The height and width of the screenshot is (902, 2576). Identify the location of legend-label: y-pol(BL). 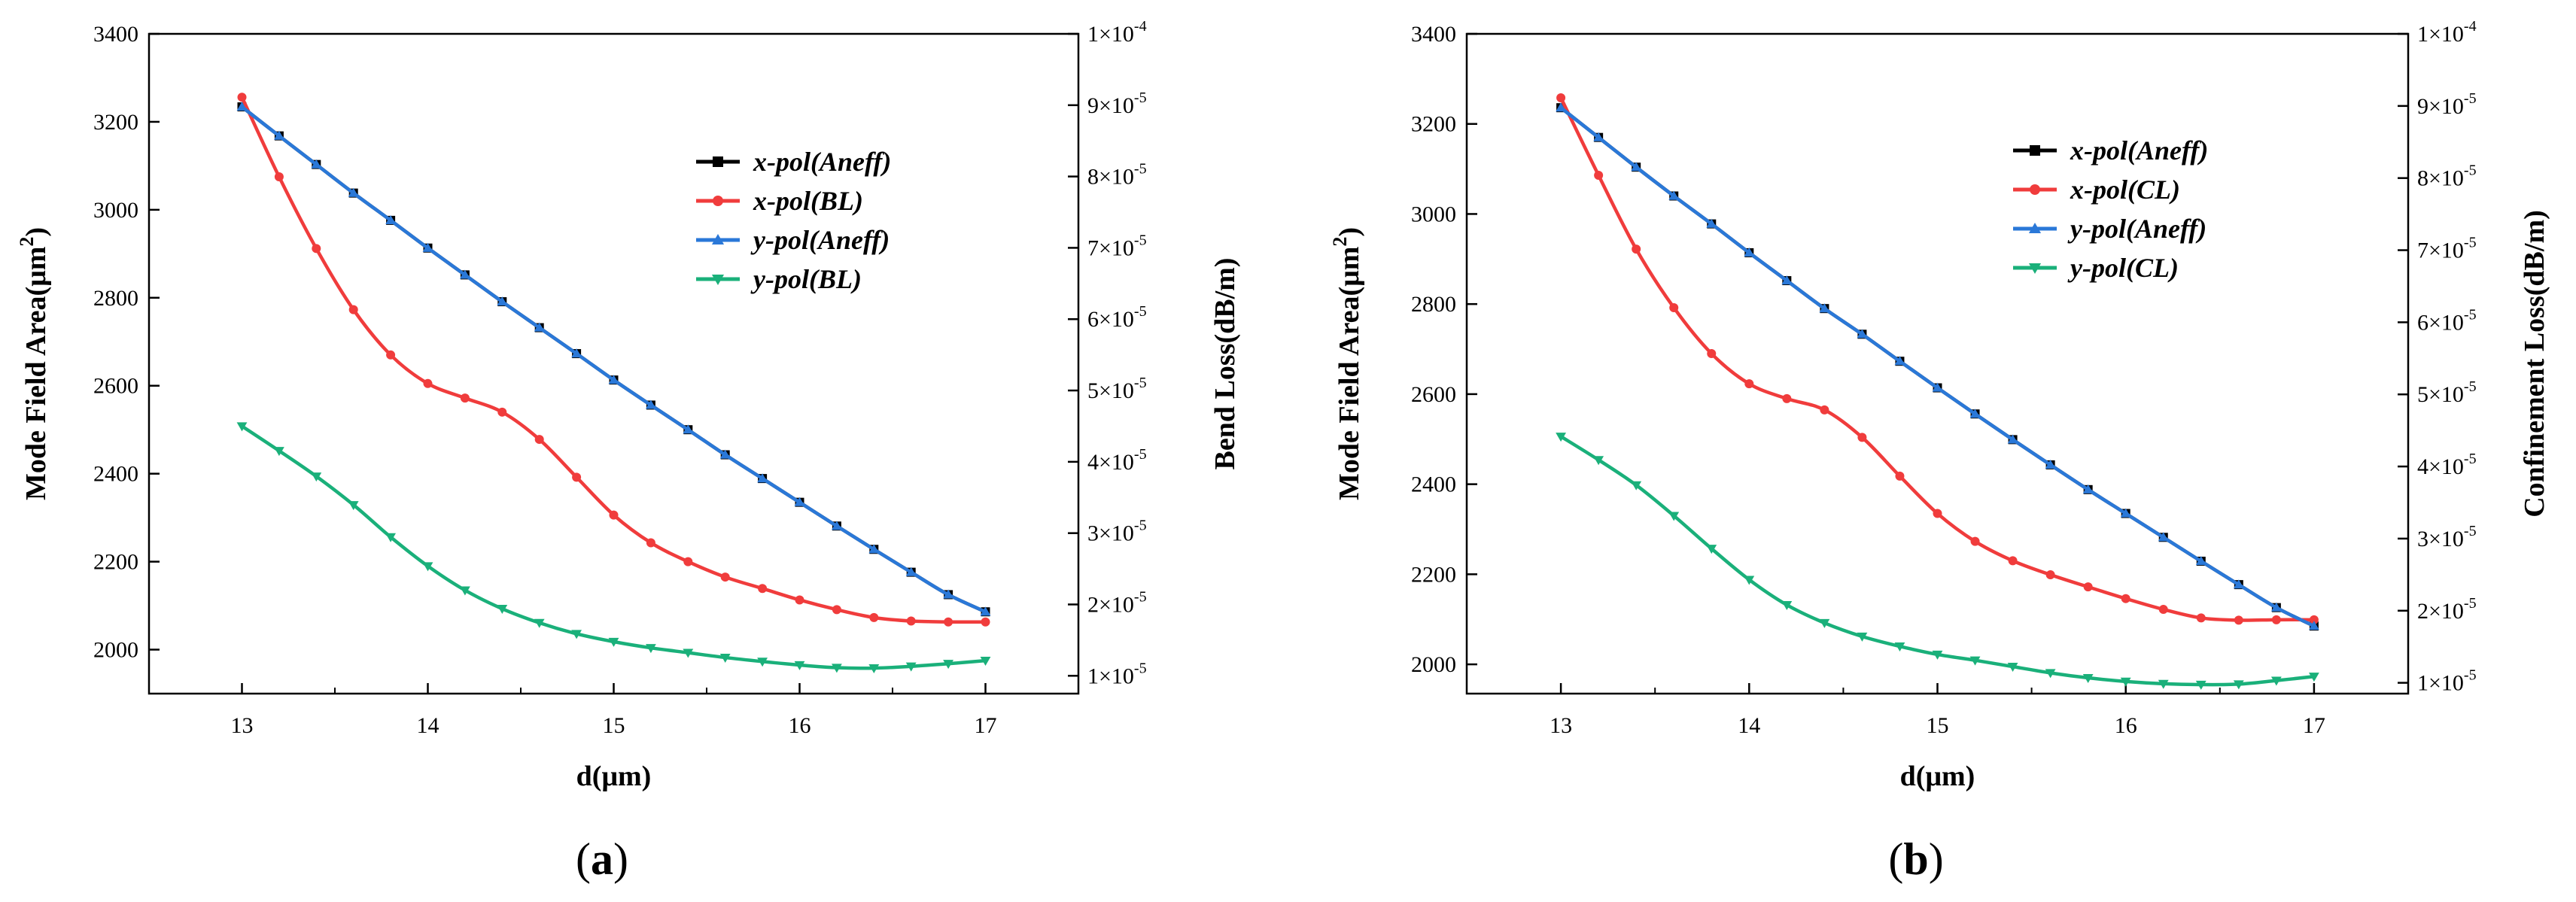
(806, 279).